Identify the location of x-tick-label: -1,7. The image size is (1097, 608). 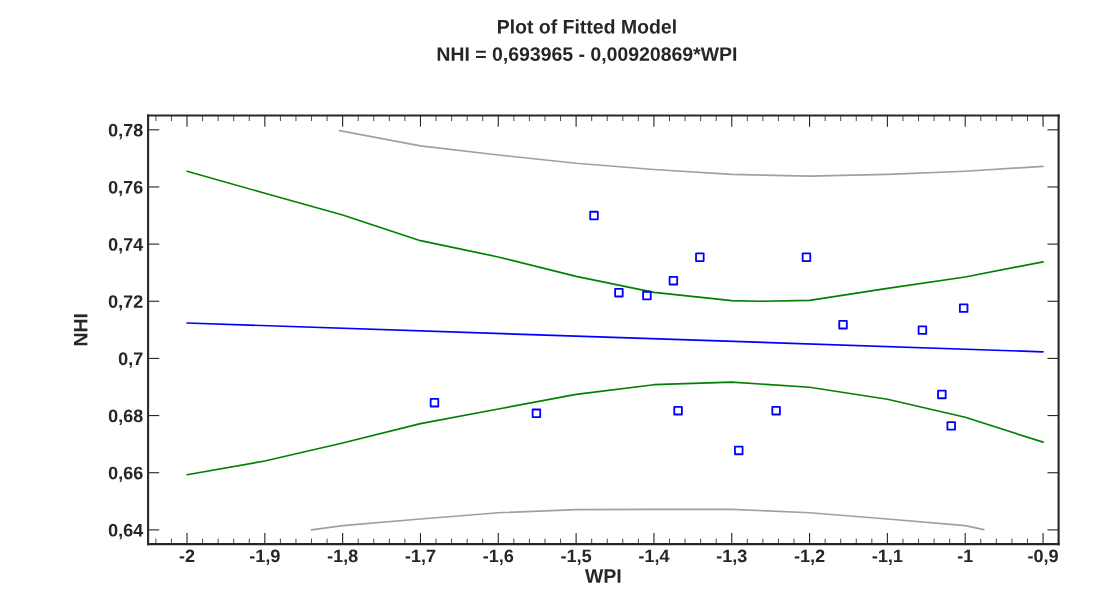
(420, 557).